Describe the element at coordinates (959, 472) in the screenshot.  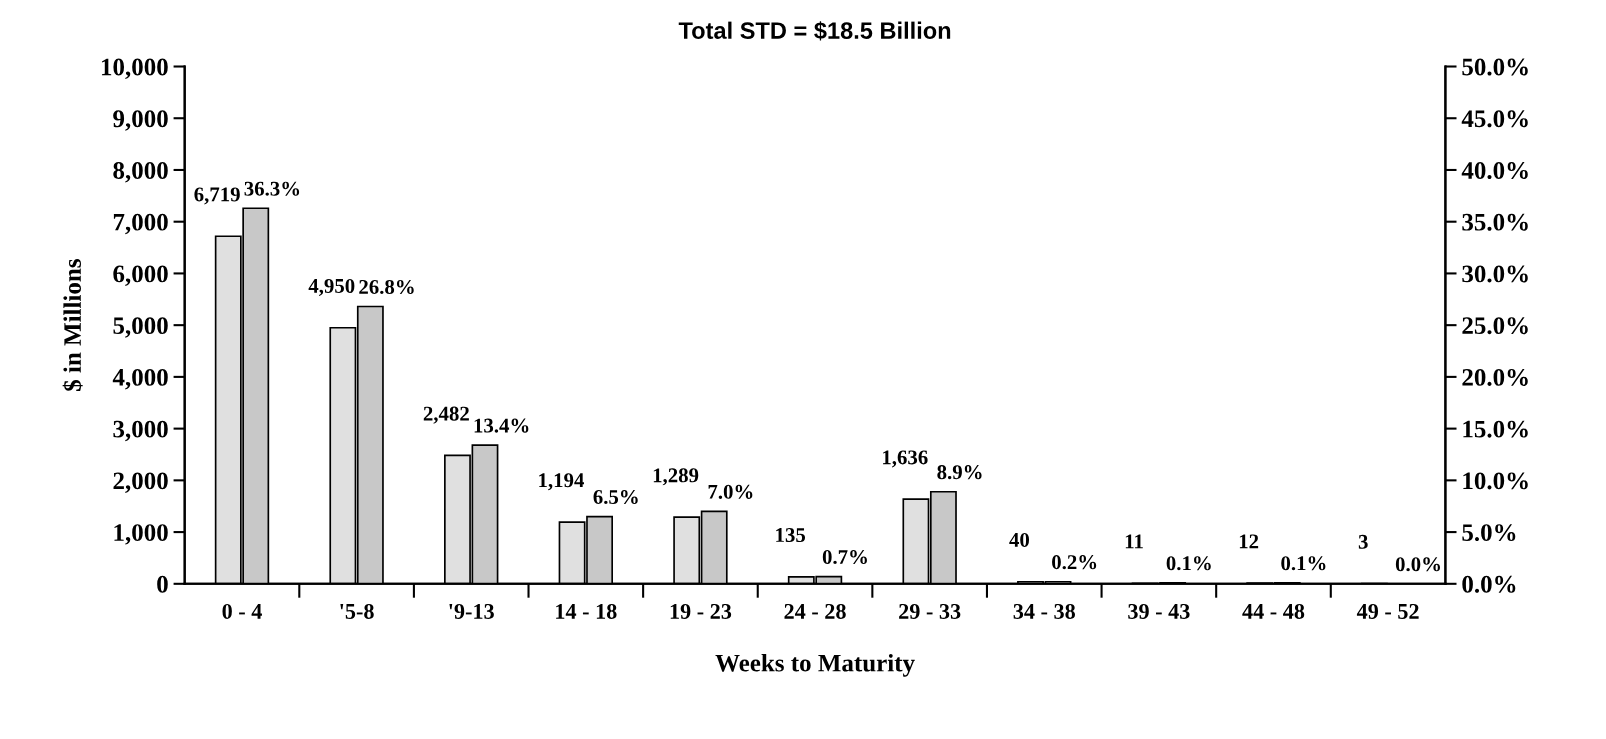
I see `data-label: 8.9%` at that location.